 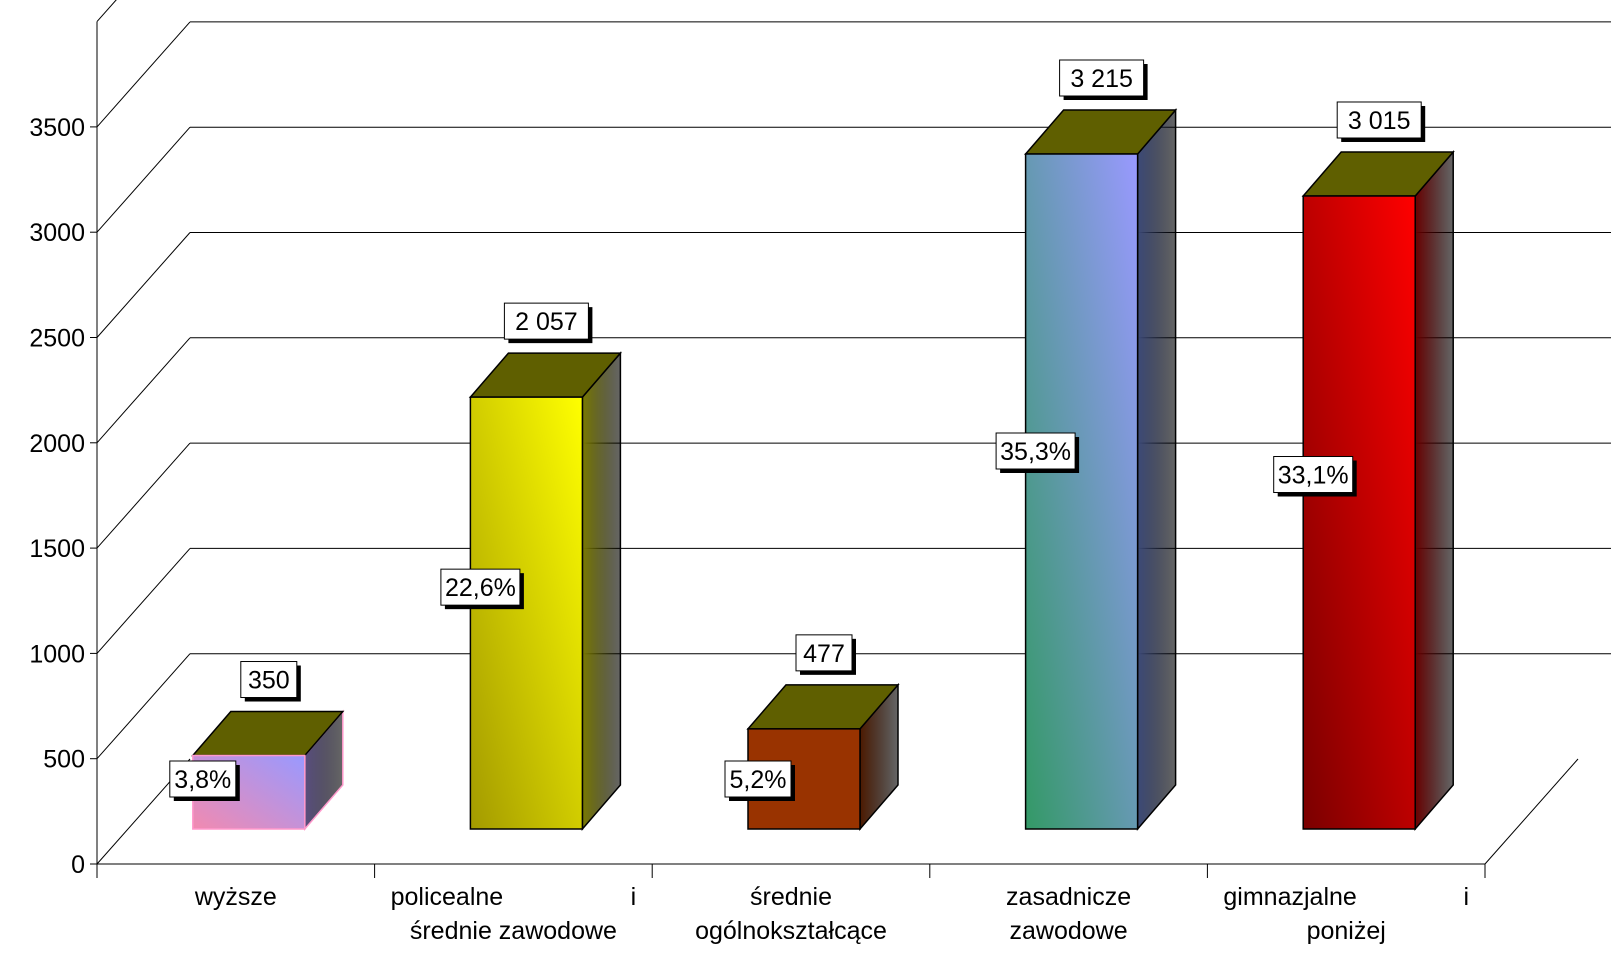 What do you see at coordinates (513, 931) in the screenshot?
I see `x-category-label: średnie zawodowe` at bounding box center [513, 931].